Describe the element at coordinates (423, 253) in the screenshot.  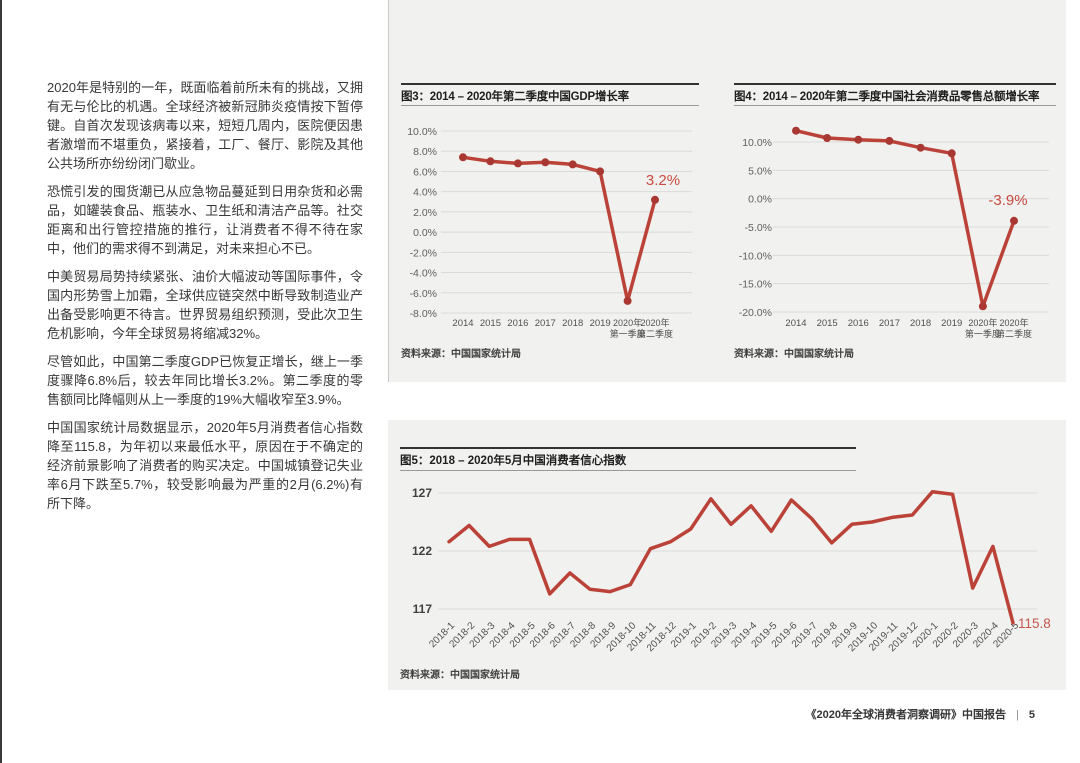
I see `svg-text: -2.0%` at that location.